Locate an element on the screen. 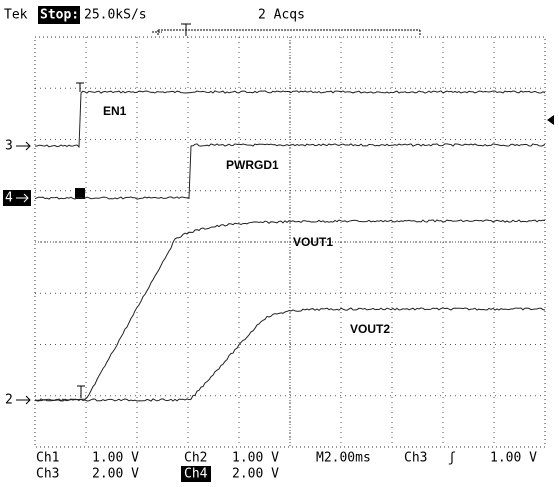  channel-marker: 2 is located at coordinates (9, 400).